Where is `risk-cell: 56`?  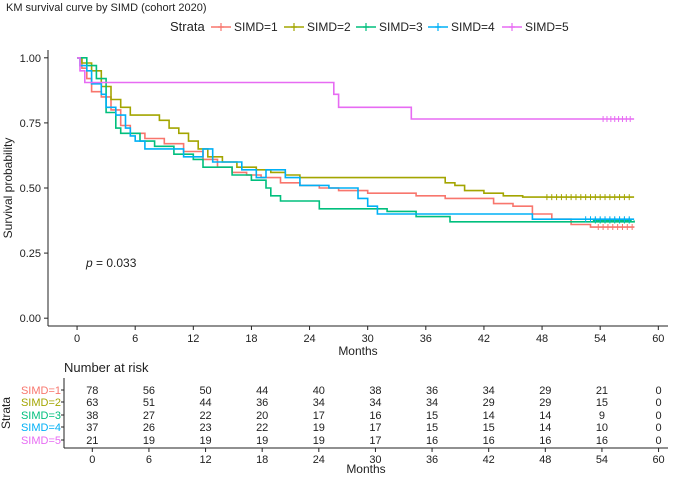
risk-cell: 56 is located at coordinates (149, 391).